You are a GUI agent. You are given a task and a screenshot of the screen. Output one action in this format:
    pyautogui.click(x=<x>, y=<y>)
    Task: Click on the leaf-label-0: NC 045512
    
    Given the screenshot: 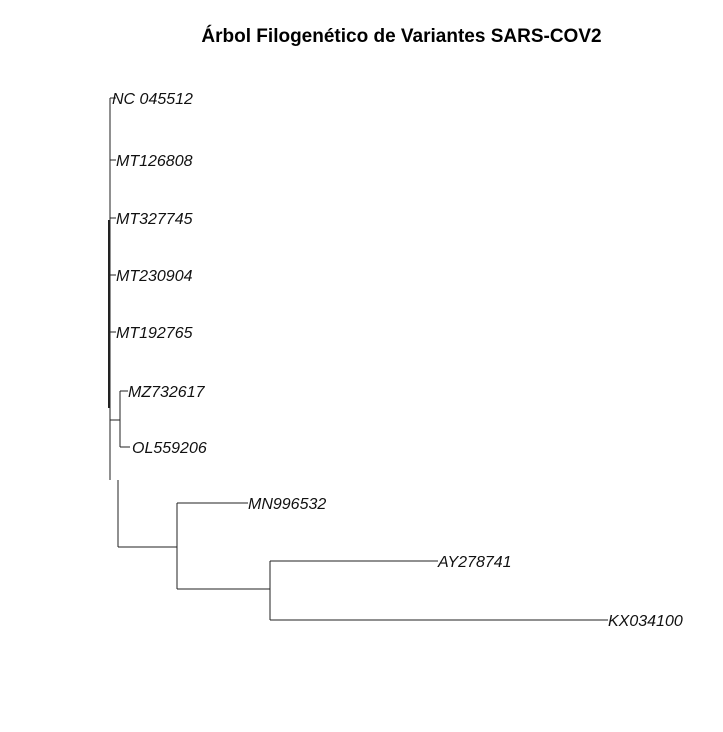 What is the action you would take?
    pyautogui.click(x=152, y=99)
    